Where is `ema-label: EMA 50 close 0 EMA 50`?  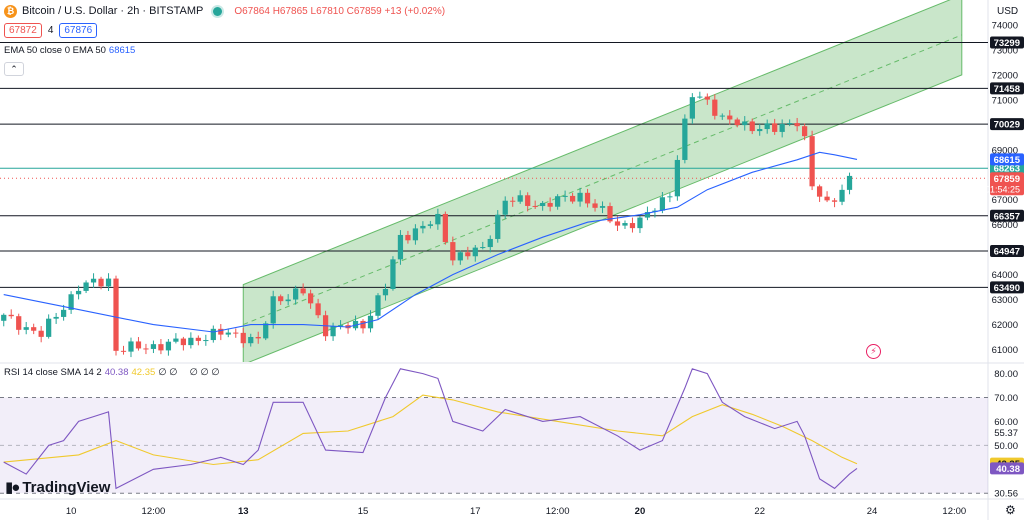 ema-label: EMA 50 close 0 EMA 50 is located at coordinates (55, 50).